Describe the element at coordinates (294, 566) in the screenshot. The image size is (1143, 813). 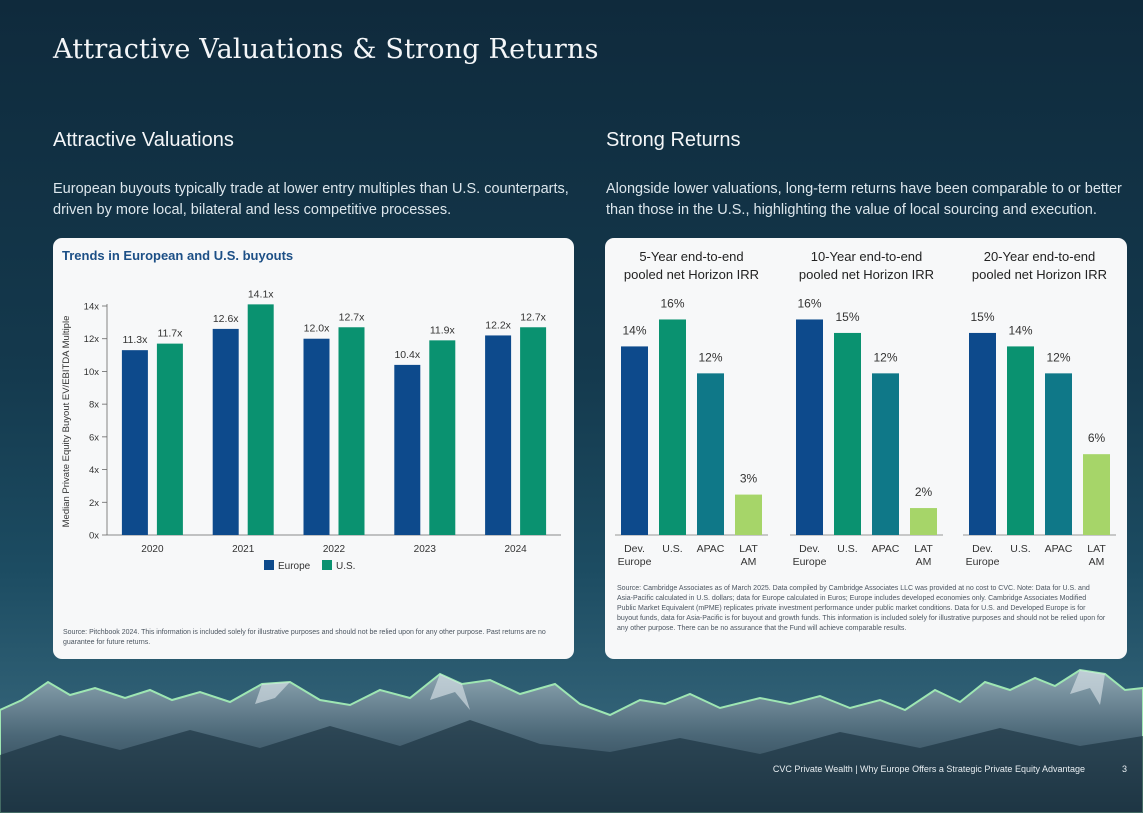
I see `legend-label: Europe` at that location.